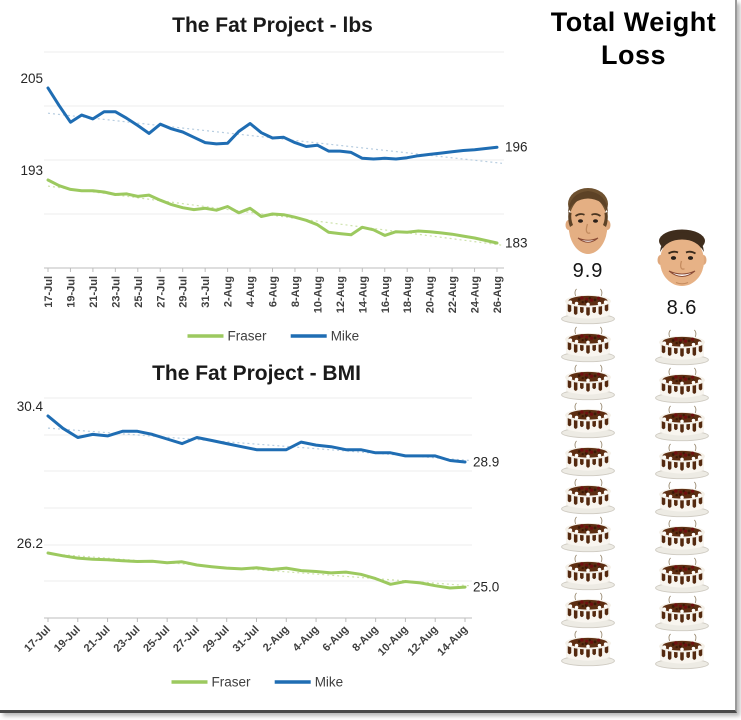 This screenshot has width=741, height=720. Describe the element at coordinates (275, 215) in the screenshot. I see `trendline-fraser` at that location.